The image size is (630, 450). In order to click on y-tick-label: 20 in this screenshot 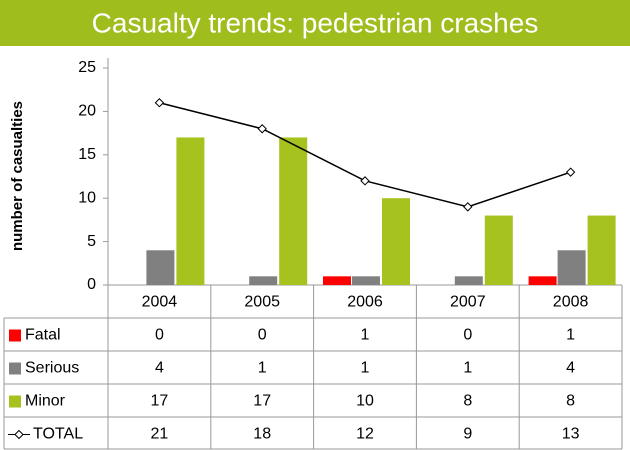, I will do `click(87, 111)`.